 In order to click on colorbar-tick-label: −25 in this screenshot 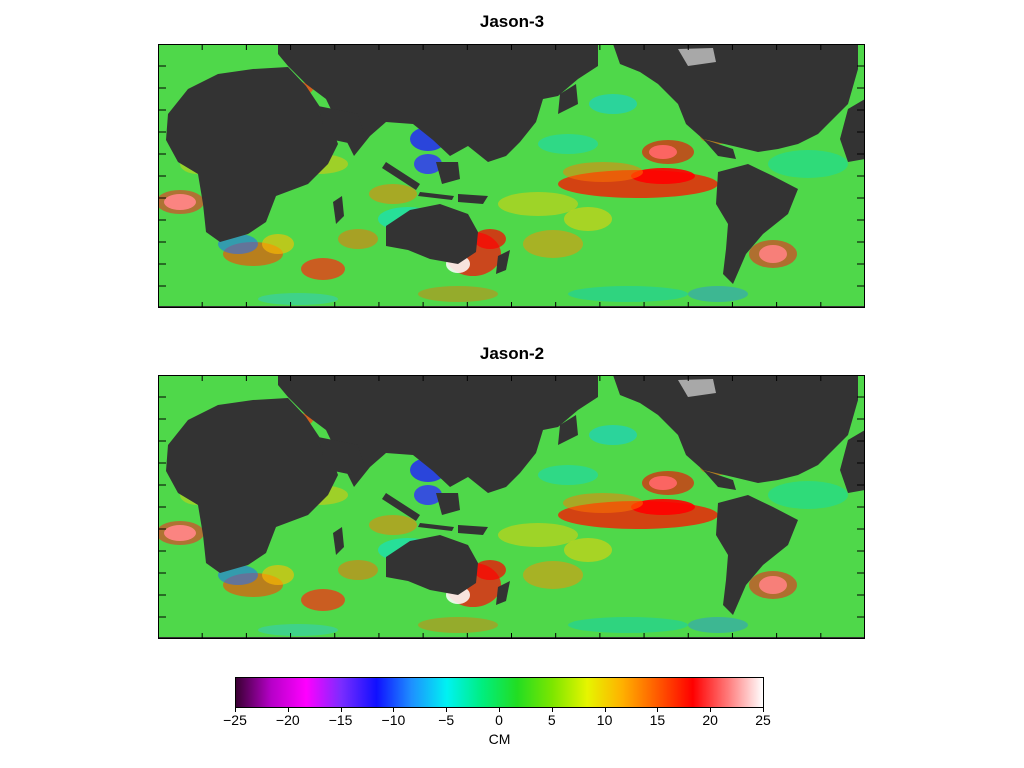, I will do `click(235, 720)`.